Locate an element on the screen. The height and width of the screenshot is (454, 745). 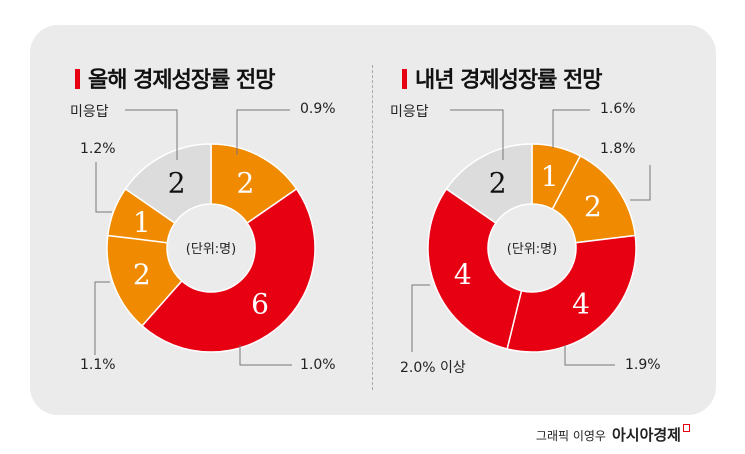
label-1.8: 1.8% is located at coordinates (618, 149).